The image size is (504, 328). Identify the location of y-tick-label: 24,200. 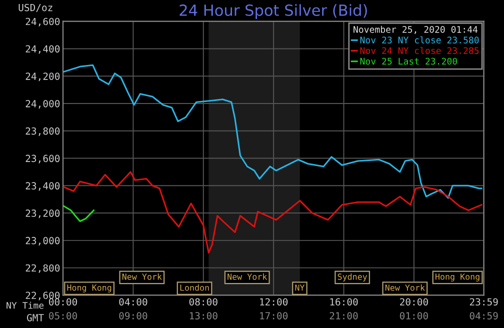
(43, 77).